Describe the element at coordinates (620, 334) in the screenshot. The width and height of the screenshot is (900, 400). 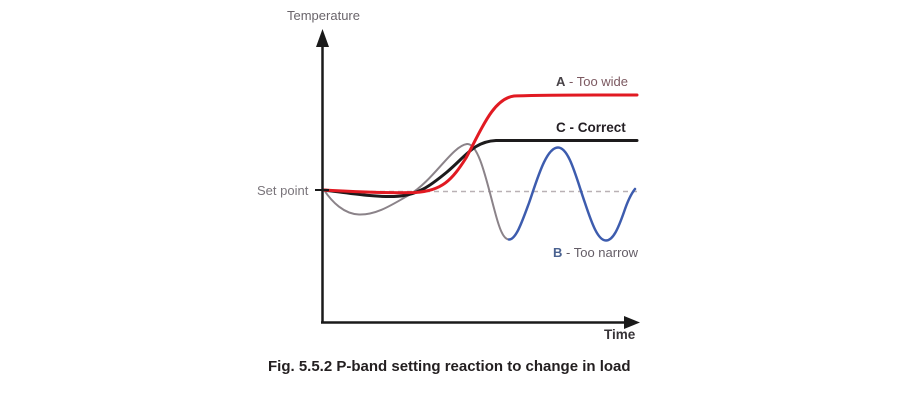
I see `x-axis-label: Time` at that location.